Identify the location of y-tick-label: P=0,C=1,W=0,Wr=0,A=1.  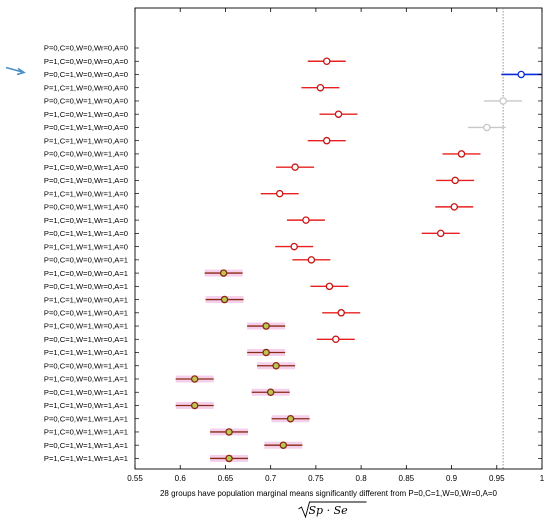
(86, 286).